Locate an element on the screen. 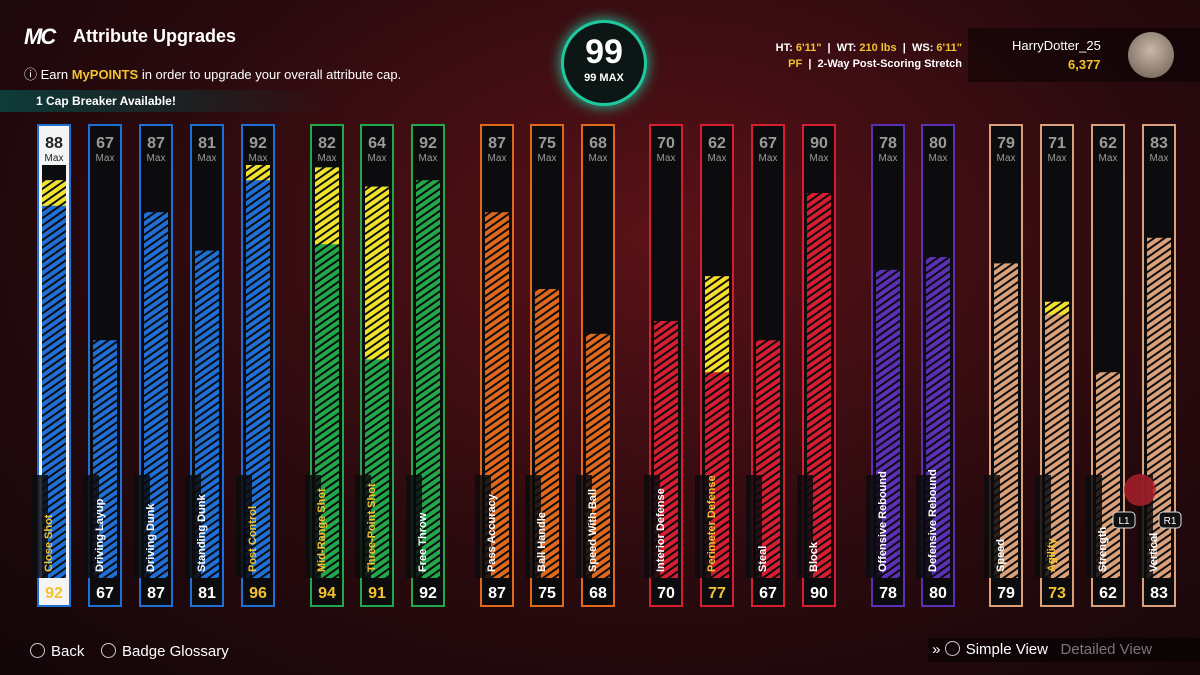  current-value: 80 is located at coordinates (938, 593).